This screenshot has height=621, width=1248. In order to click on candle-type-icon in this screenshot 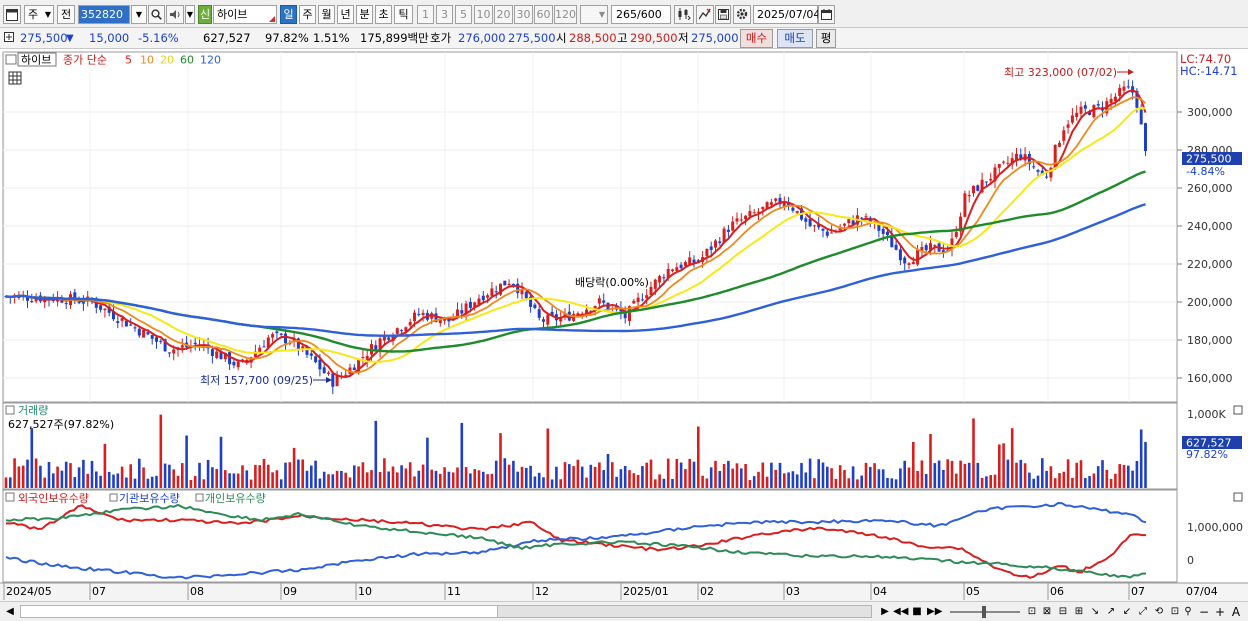, I will do `click(684, 14)`.